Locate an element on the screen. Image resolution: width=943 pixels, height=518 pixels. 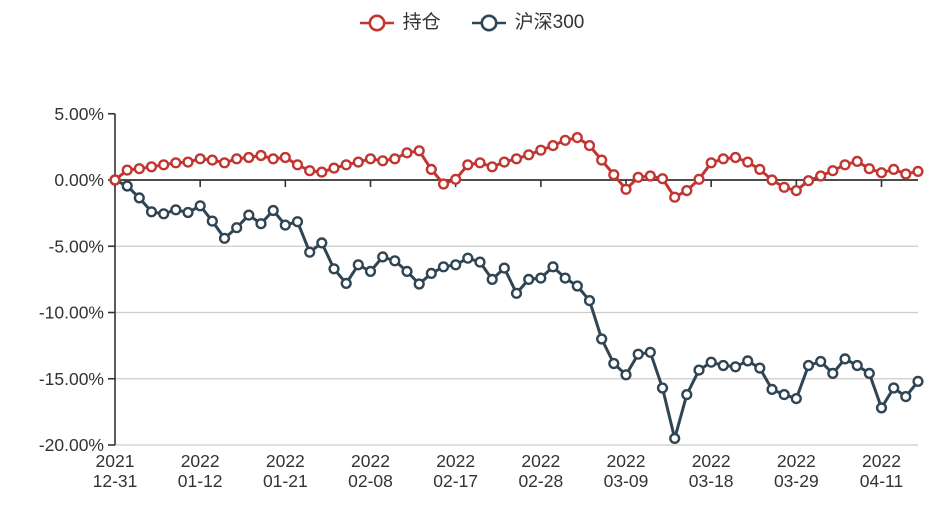
legend-item-holdings: 持仓 is located at coordinates (400, 23).